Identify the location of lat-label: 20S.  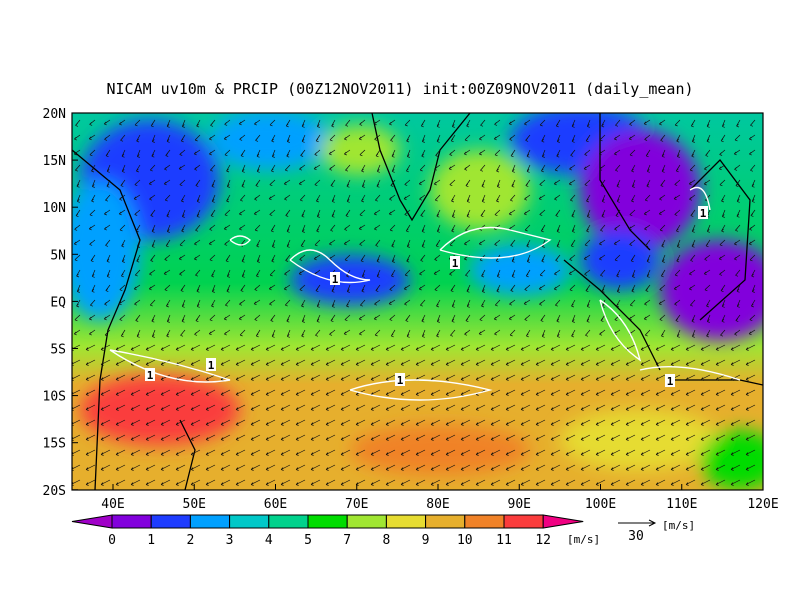
(54, 491).